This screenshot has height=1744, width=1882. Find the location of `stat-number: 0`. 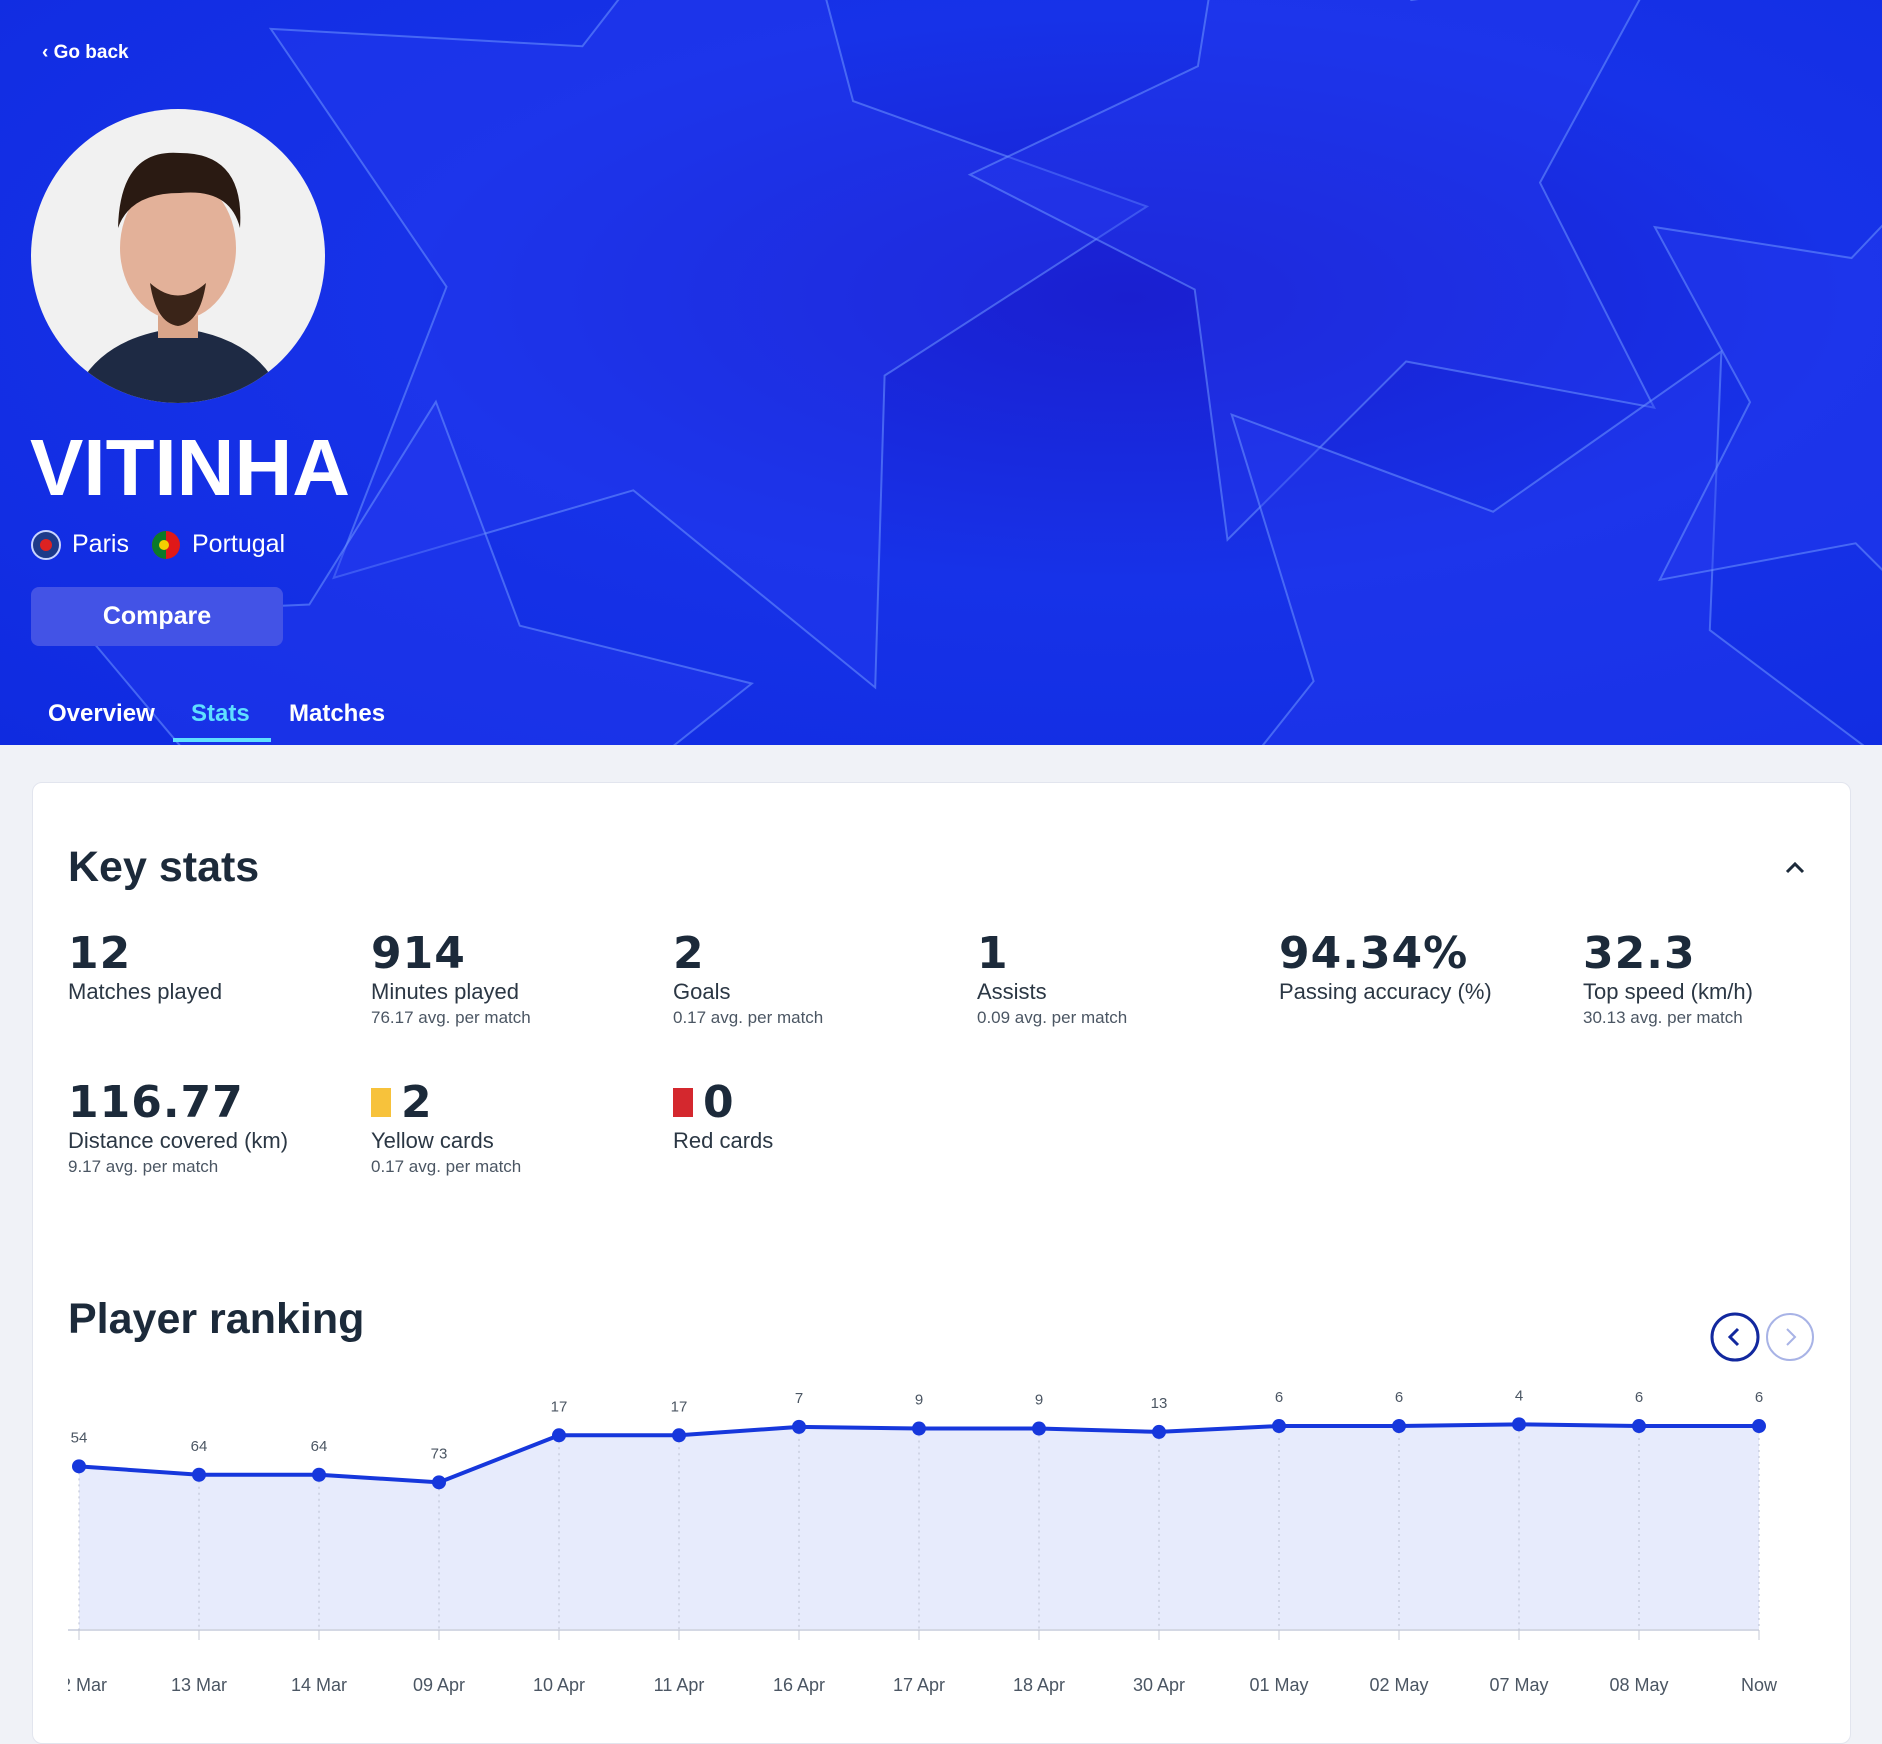

stat-number: 0 is located at coordinates (719, 1102).